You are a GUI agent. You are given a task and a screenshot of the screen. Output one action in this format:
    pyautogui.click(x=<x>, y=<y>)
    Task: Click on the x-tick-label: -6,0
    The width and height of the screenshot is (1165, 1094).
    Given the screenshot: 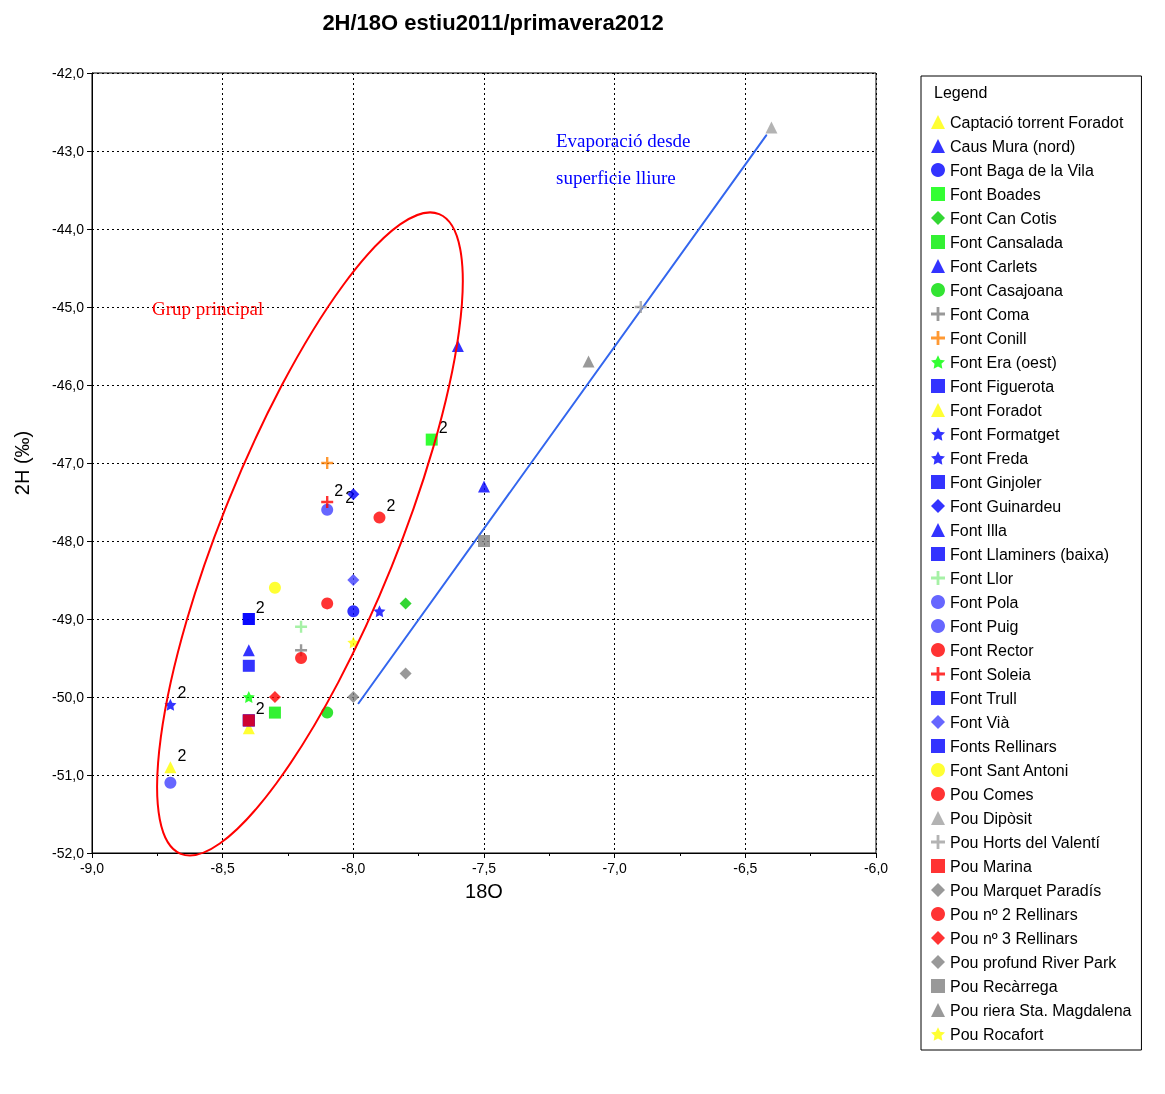 What is the action you would take?
    pyautogui.click(x=876, y=868)
    